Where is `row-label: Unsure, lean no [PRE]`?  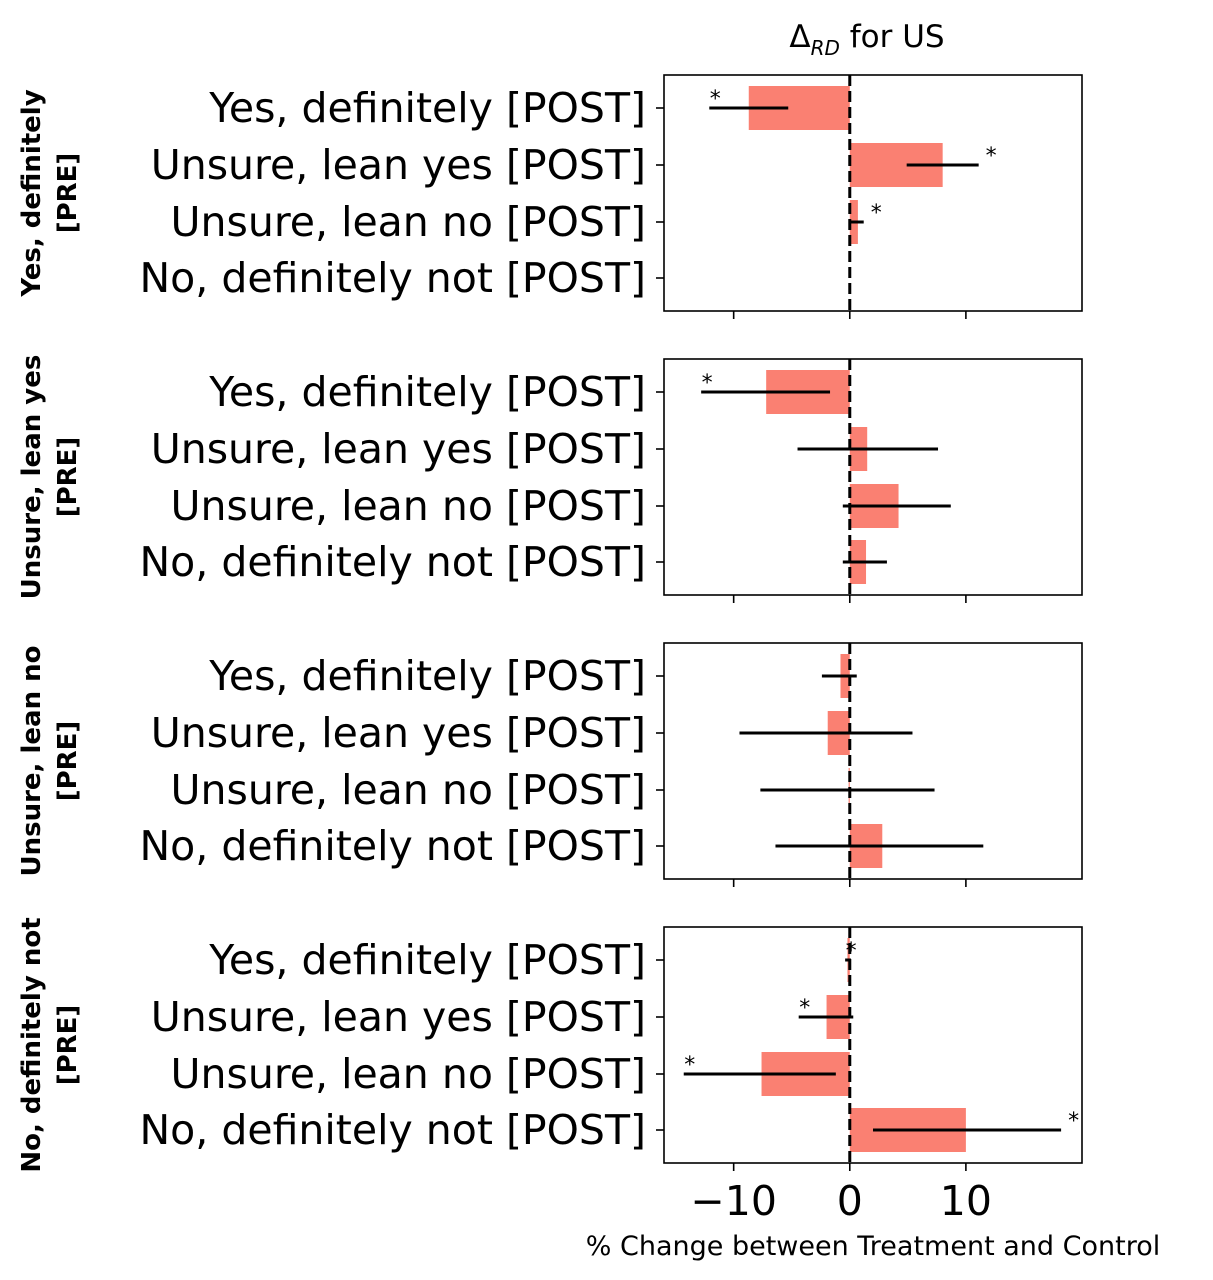
row-label: Unsure, lean no [PRE] is located at coordinates (50, 760).